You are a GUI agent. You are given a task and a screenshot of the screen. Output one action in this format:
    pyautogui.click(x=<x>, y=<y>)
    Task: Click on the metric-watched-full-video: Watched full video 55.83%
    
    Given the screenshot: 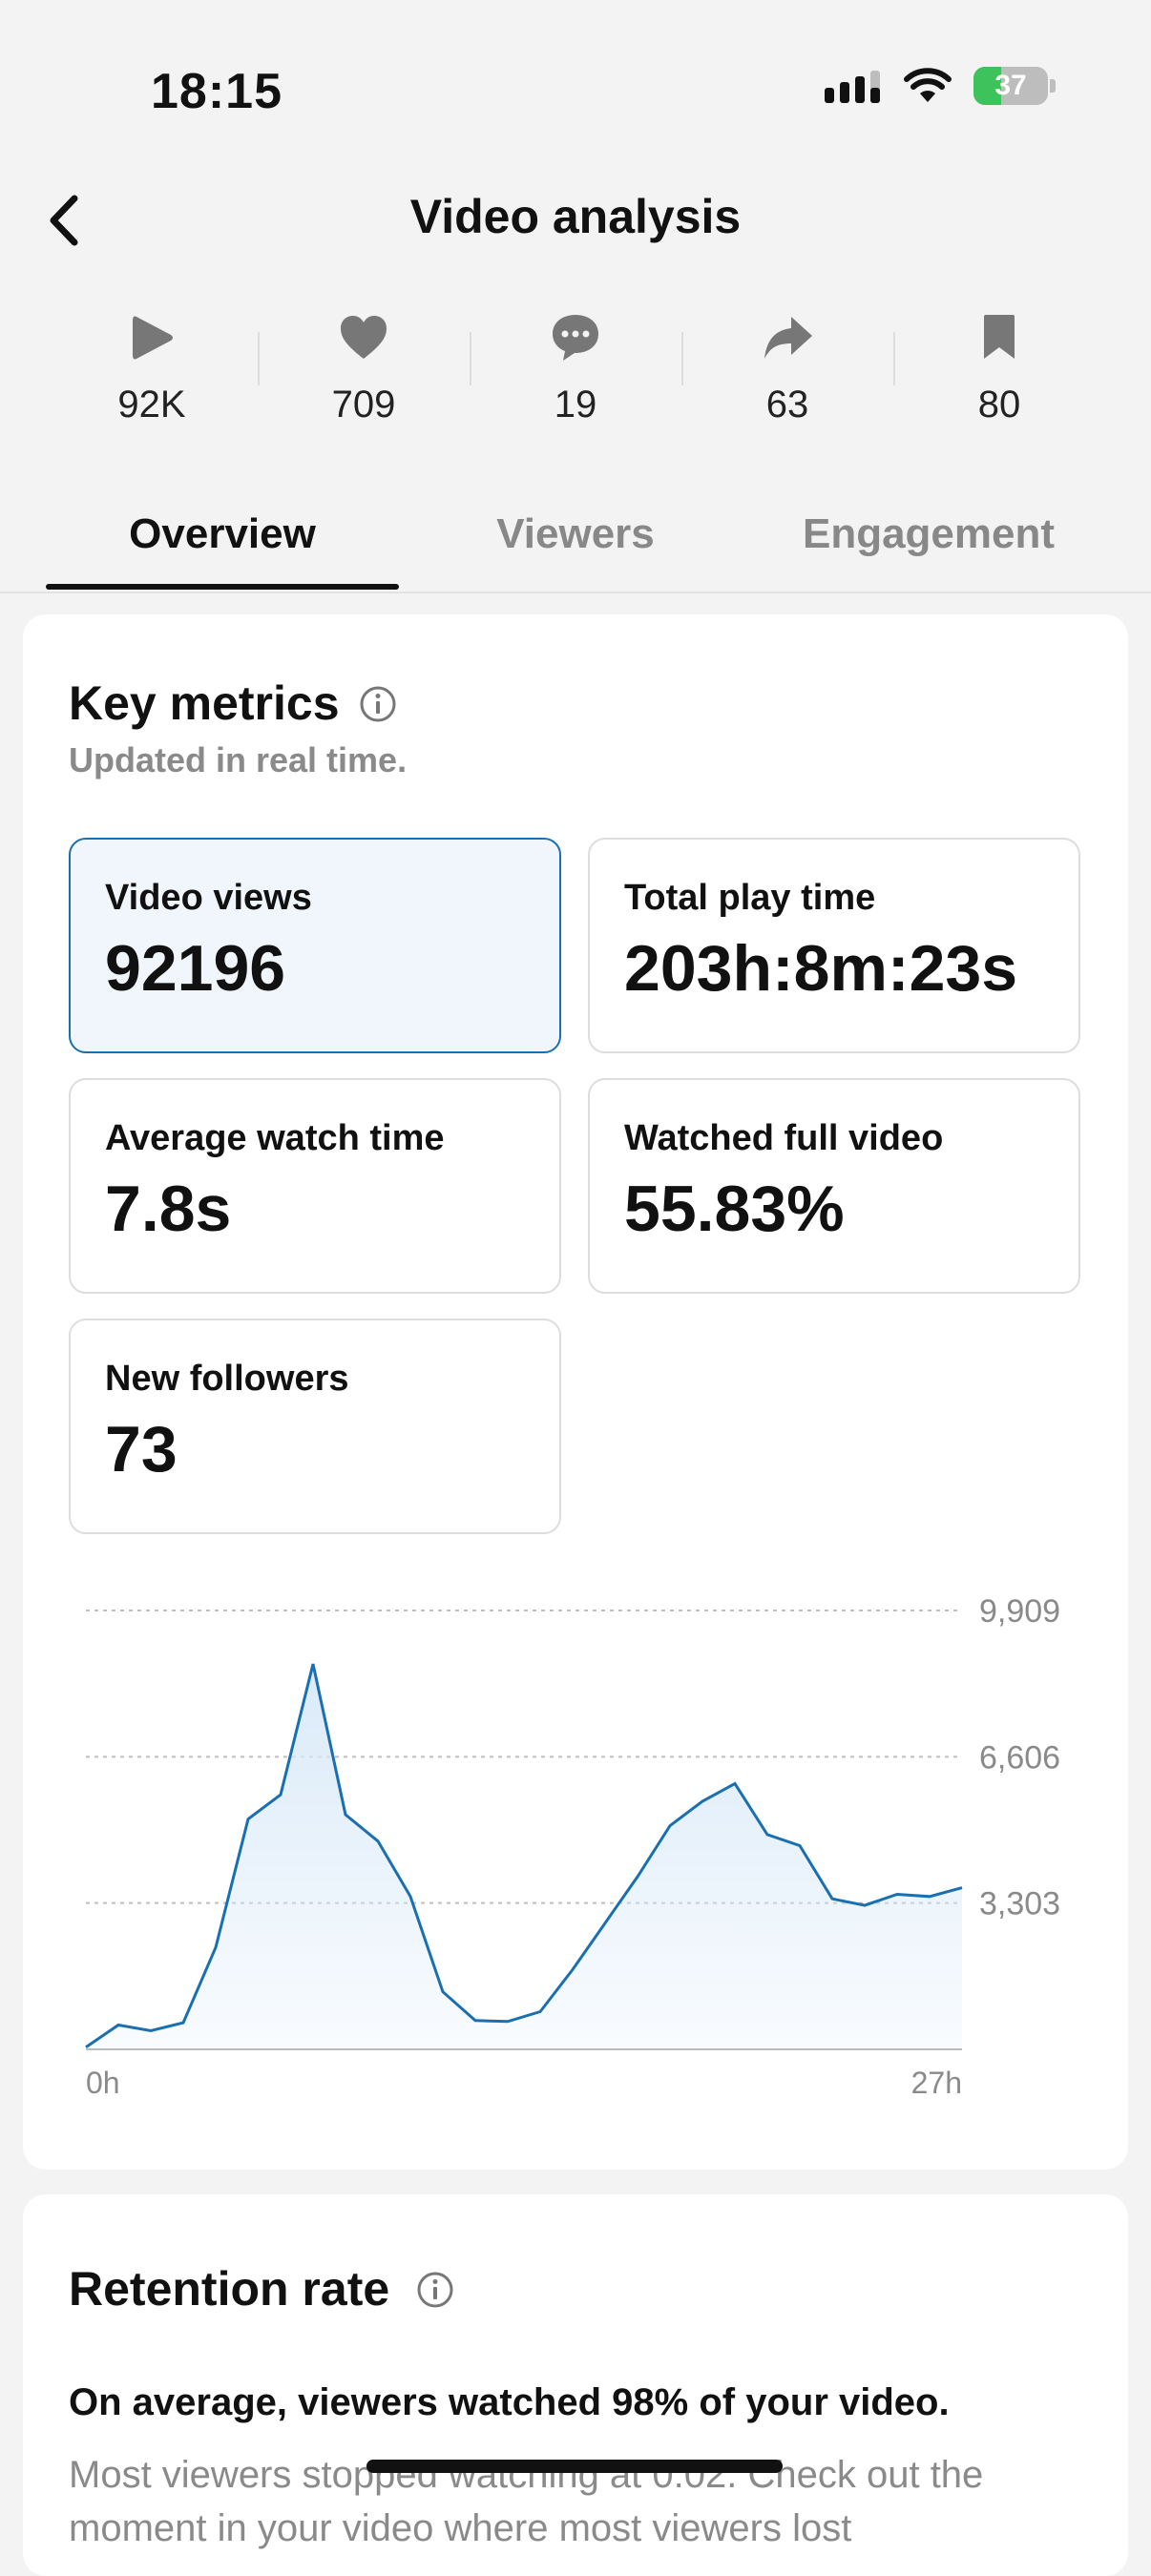 What is the action you would take?
    pyautogui.click(x=834, y=1186)
    